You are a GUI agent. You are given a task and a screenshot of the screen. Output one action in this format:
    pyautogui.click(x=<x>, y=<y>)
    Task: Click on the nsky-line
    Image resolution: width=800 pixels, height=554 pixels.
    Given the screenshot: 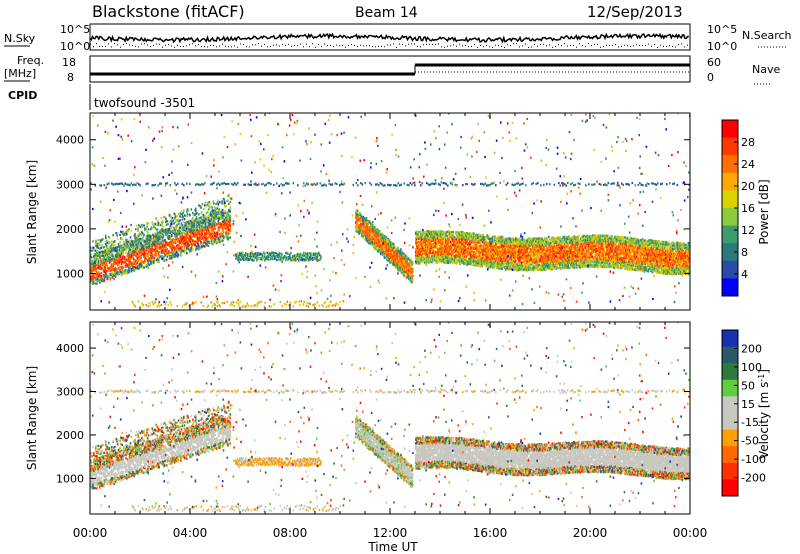 What is the action you would take?
    pyautogui.click(x=389, y=38)
    